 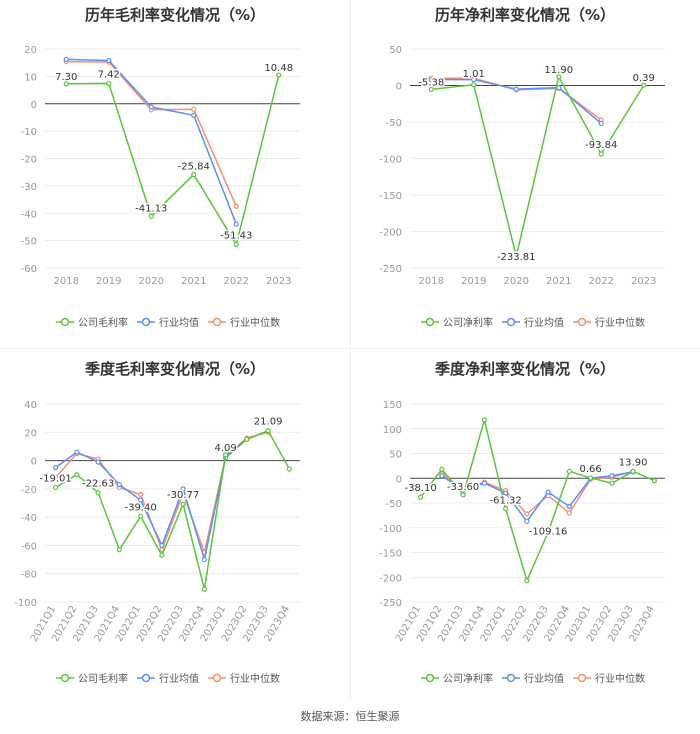 I want to click on data-label: -33.60, so click(x=463, y=487).